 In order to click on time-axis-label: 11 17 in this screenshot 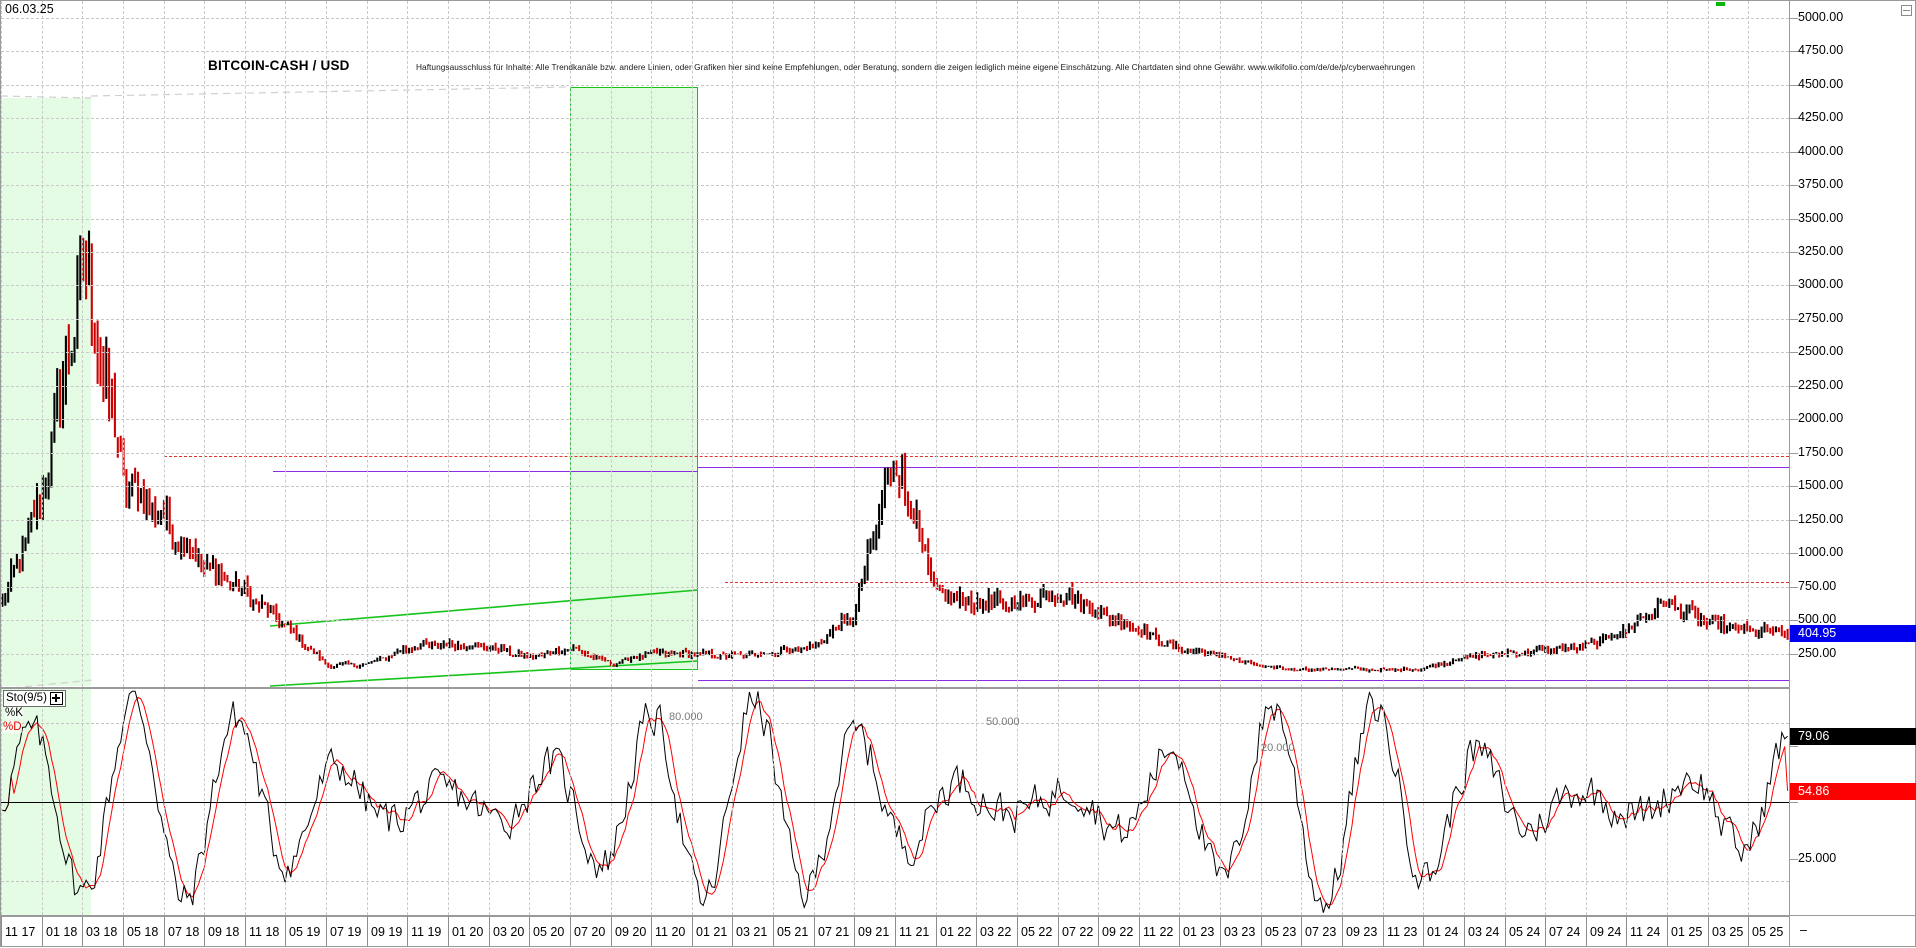, I will do `click(20, 932)`.